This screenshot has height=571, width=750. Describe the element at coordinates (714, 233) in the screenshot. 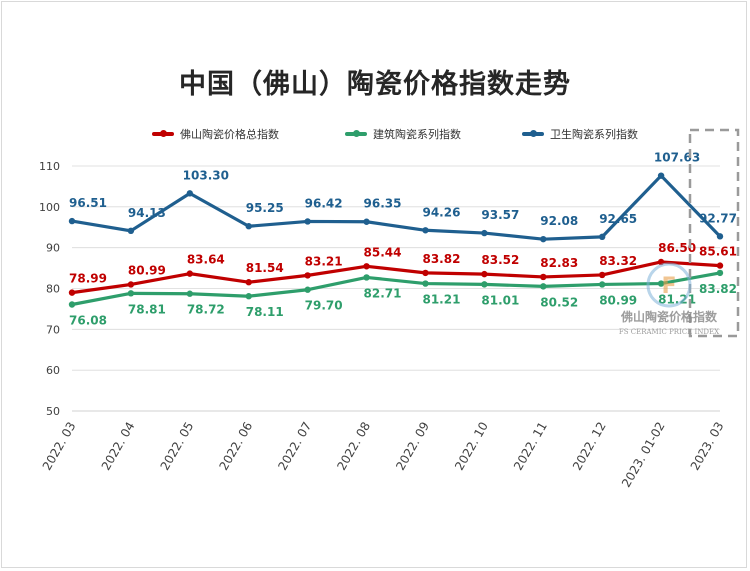

I see `highlight-box` at that location.